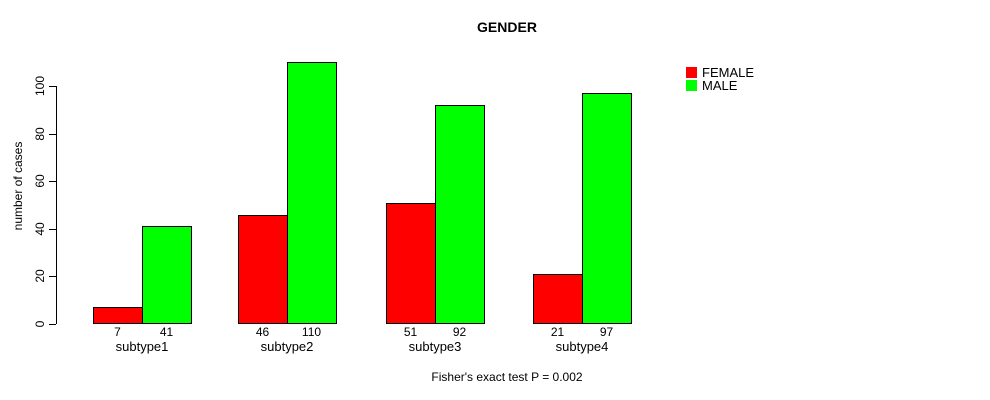 This screenshot has height=400, width=990. Describe the element at coordinates (117, 332) in the screenshot. I see `bar-value-label-female-subtype1: 7` at that location.